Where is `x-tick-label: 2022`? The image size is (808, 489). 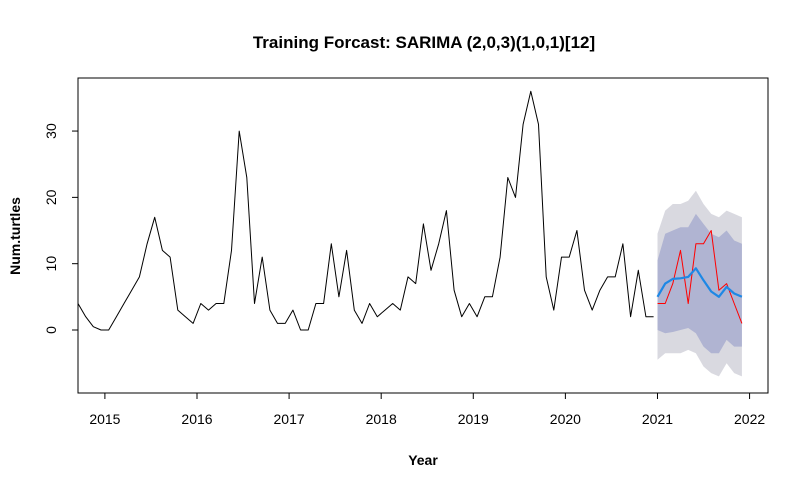
x-tick-label: 2022 is located at coordinates (749, 419).